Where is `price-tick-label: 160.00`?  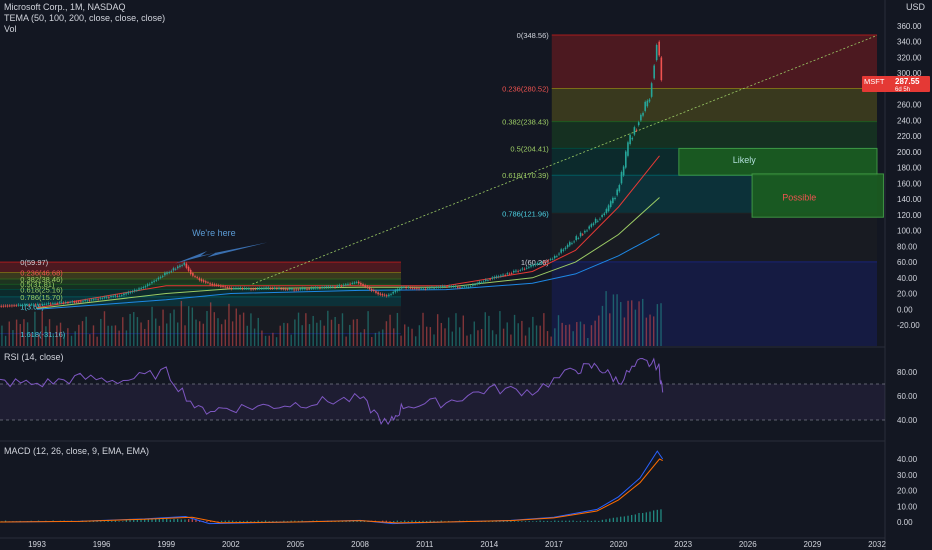
price-tick-label: 160.00 is located at coordinates (909, 183).